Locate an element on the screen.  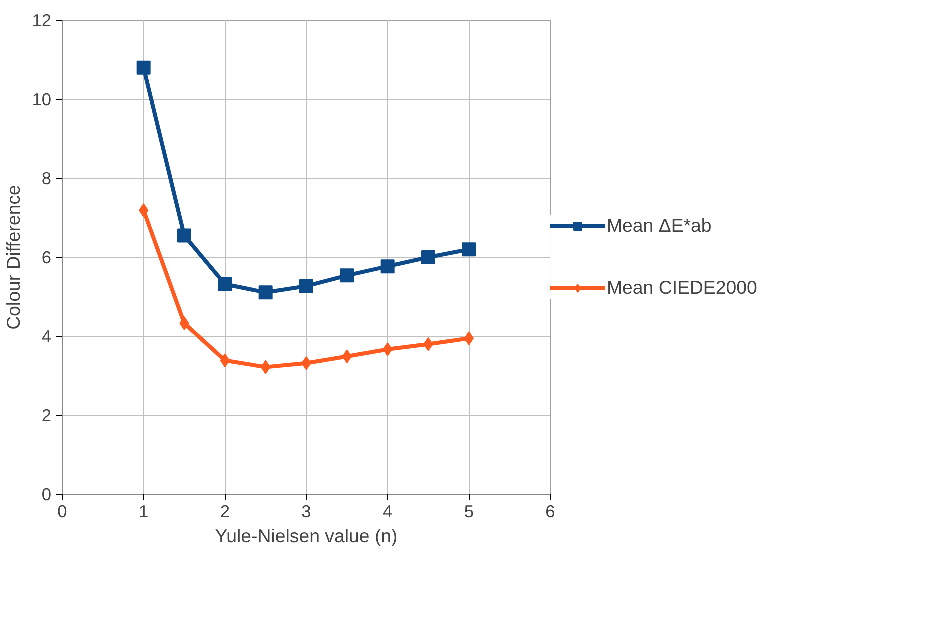
x-tick-label: 2 is located at coordinates (225, 512).